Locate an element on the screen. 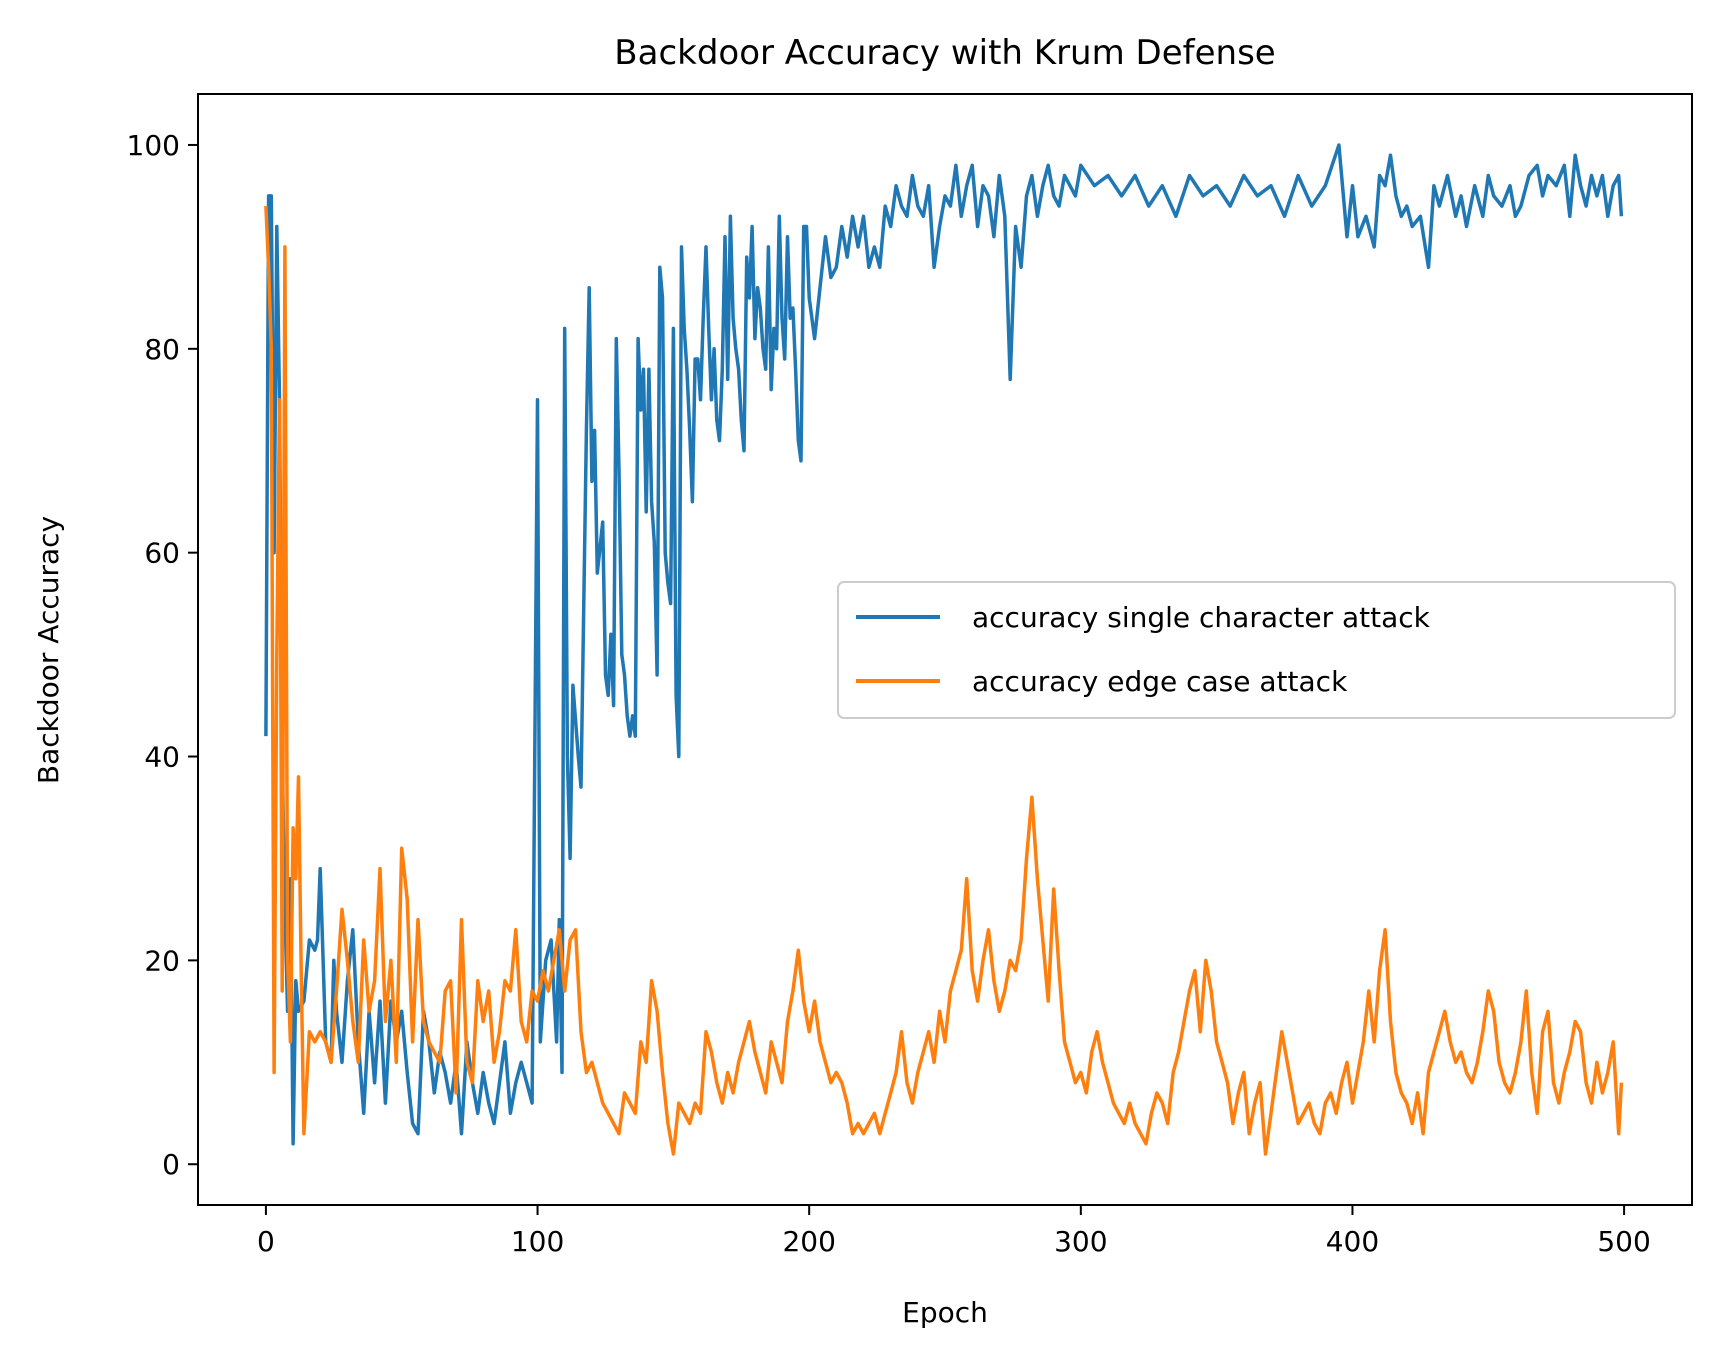  x-tick-label: 300 is located at coordinates (1080, 1241).